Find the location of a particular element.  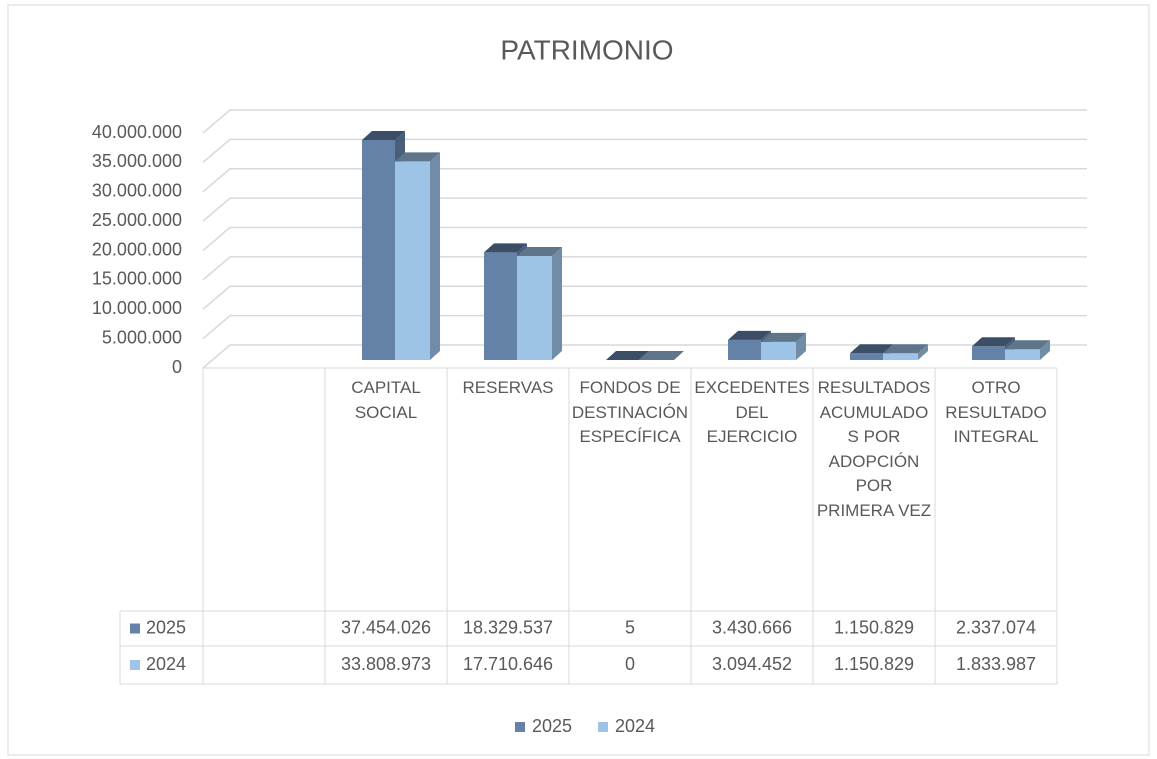

y-tick-label: 10.000.000 is located at coordinates (137, 308).